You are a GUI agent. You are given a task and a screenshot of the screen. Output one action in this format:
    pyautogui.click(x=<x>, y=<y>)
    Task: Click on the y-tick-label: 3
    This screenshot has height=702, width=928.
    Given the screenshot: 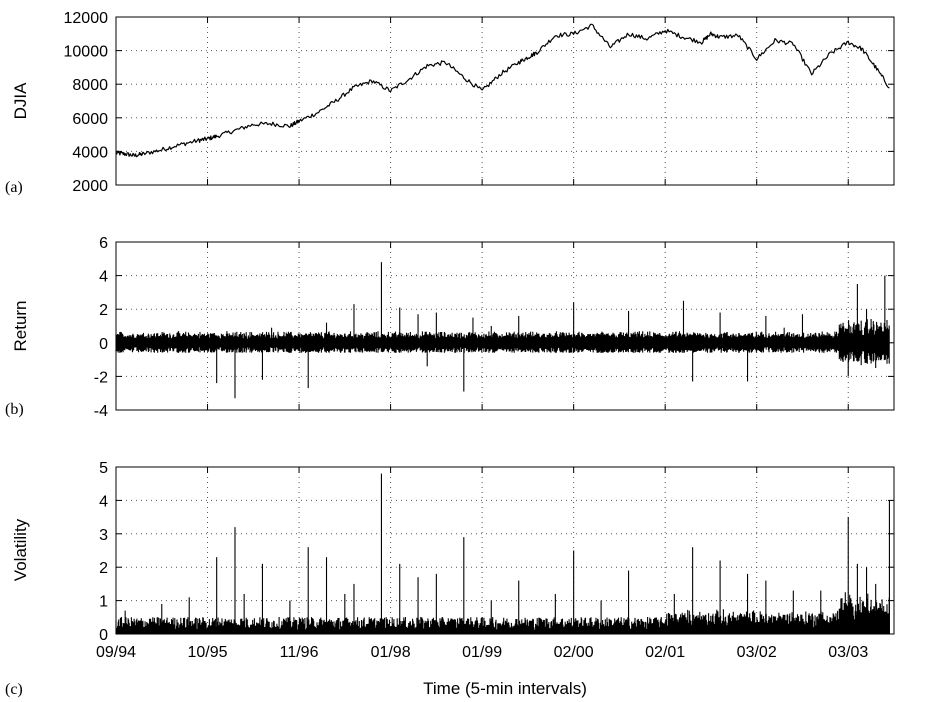 What is the action you would take?
    pyautogui.click(x=103, y=535)
    